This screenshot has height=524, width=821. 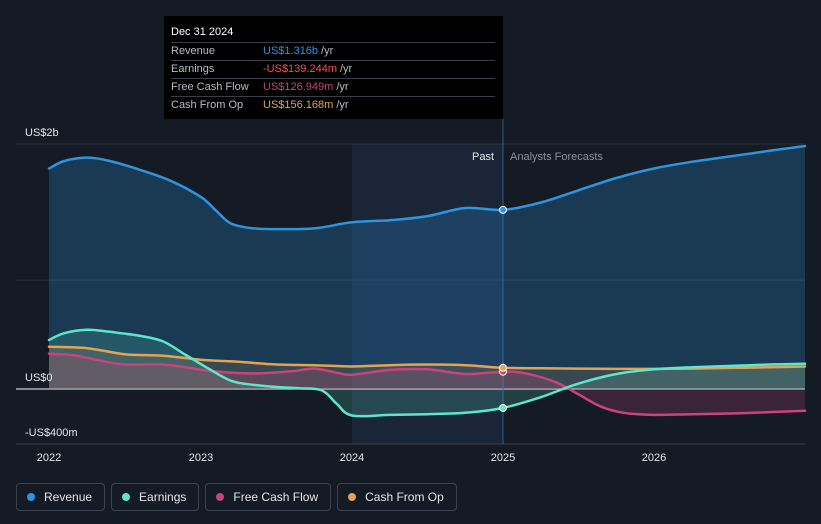 What do you see at coordinates (503, 367) in the screenshot?
I see `highlight-point-cfo` at bounding box center [503, 367].